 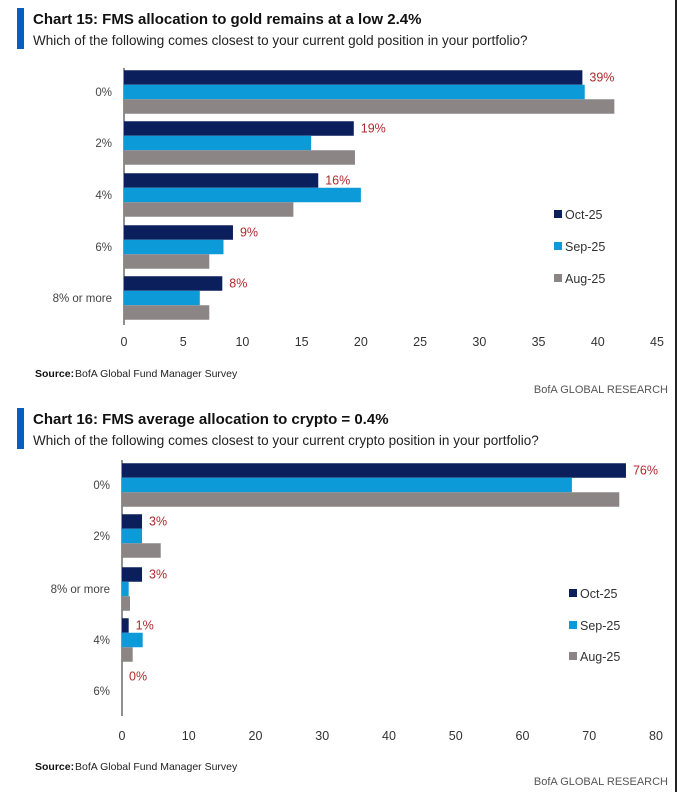 I want to click on data-label: 19%, so click(x=373, y=128).